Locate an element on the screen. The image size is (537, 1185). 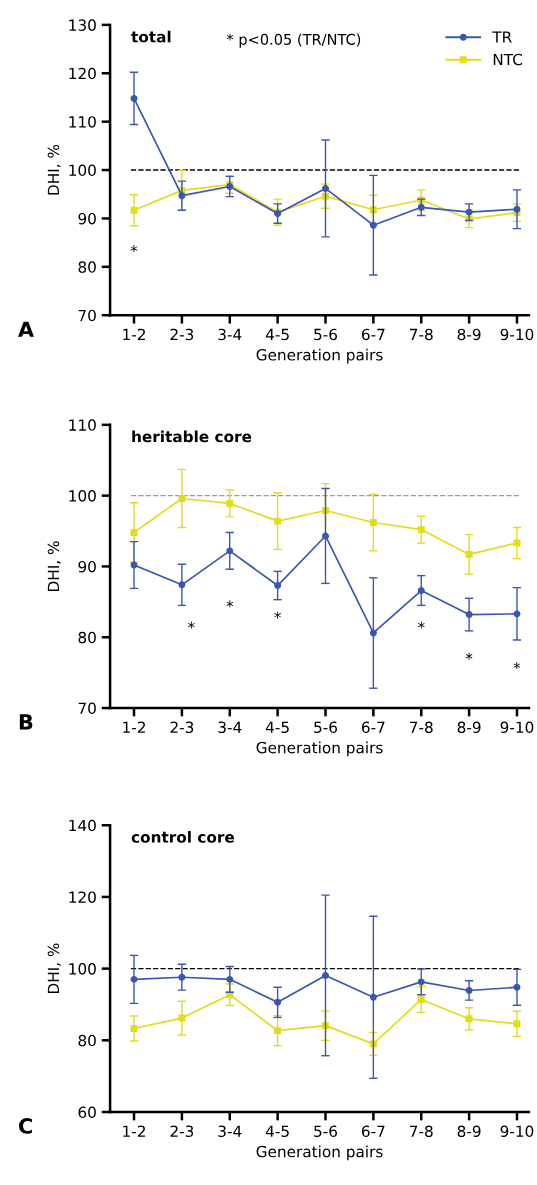
y-tick-label: 140 is located at coordinates (82, 825).